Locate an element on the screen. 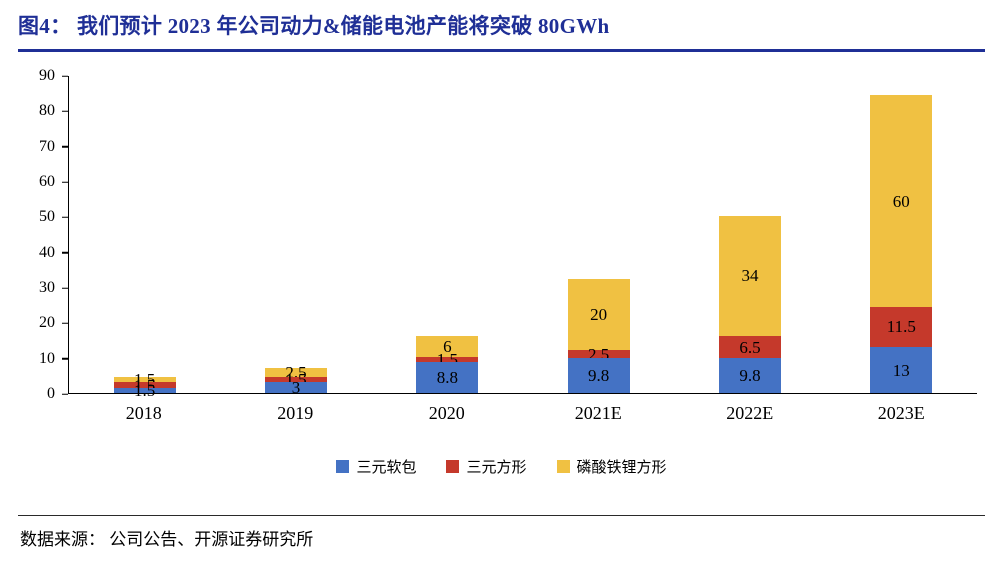  figure-title: 图4： 我们预计 2023 年公司动力&储能电池产能将突破 80GWh is located at coordinates (314, 26).